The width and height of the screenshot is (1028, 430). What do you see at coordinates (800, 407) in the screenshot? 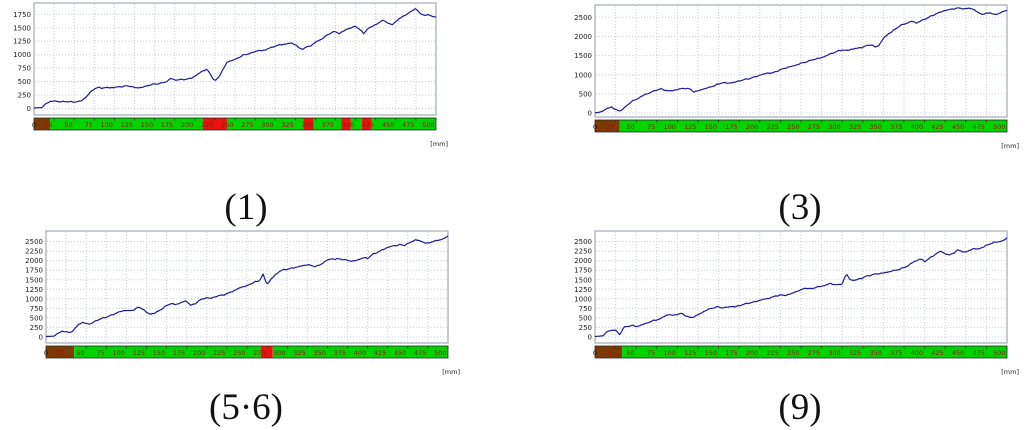
I see `chart-caption-9: (9)` at bounding box center [800, 407].